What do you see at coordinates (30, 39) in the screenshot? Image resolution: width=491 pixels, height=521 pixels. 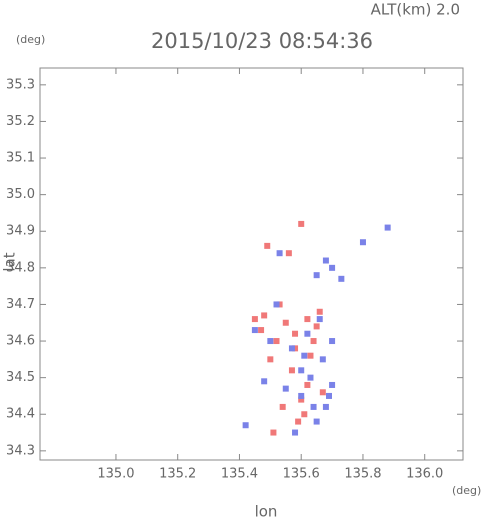 I see `y-unit: (deg)` at bounding box center [30, 39].